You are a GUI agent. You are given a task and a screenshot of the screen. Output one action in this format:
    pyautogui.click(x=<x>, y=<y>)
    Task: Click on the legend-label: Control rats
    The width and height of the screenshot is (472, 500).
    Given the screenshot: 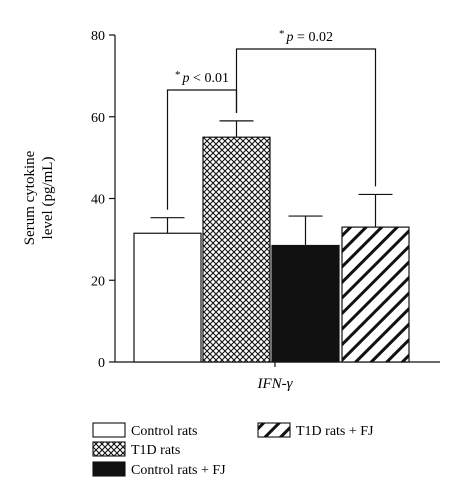 What is the action you would take?
    pyautogui.click(x=164, y=431)
    